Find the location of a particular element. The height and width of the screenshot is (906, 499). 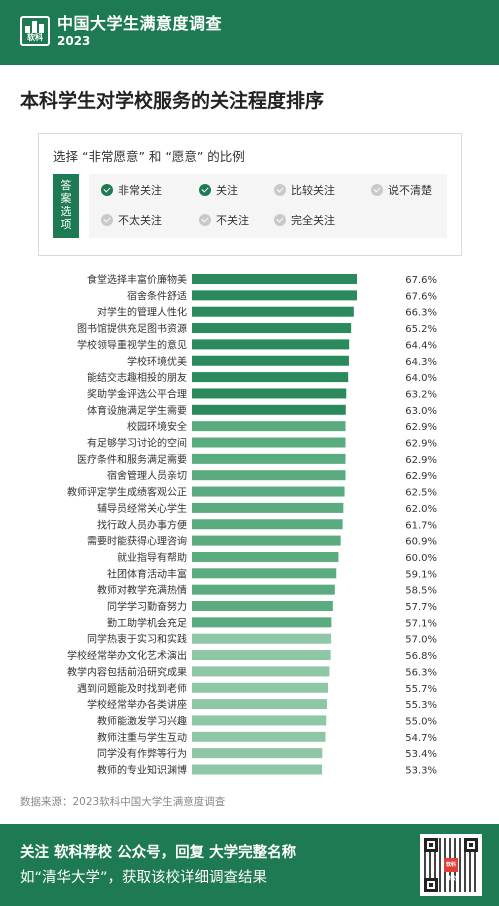

value-label: 64.4% is located at coordinates (421, 345).